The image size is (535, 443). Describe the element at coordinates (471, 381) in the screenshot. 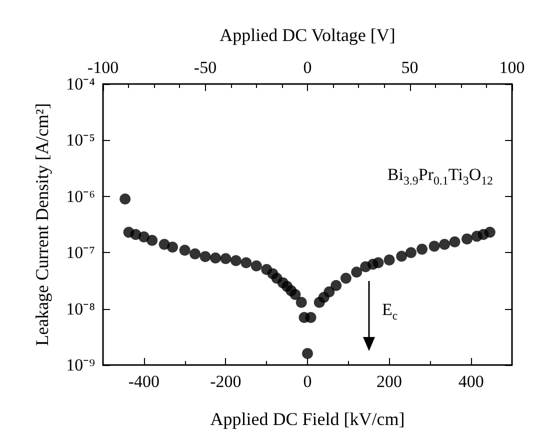

I see `x-tick-label: 400` at that location.